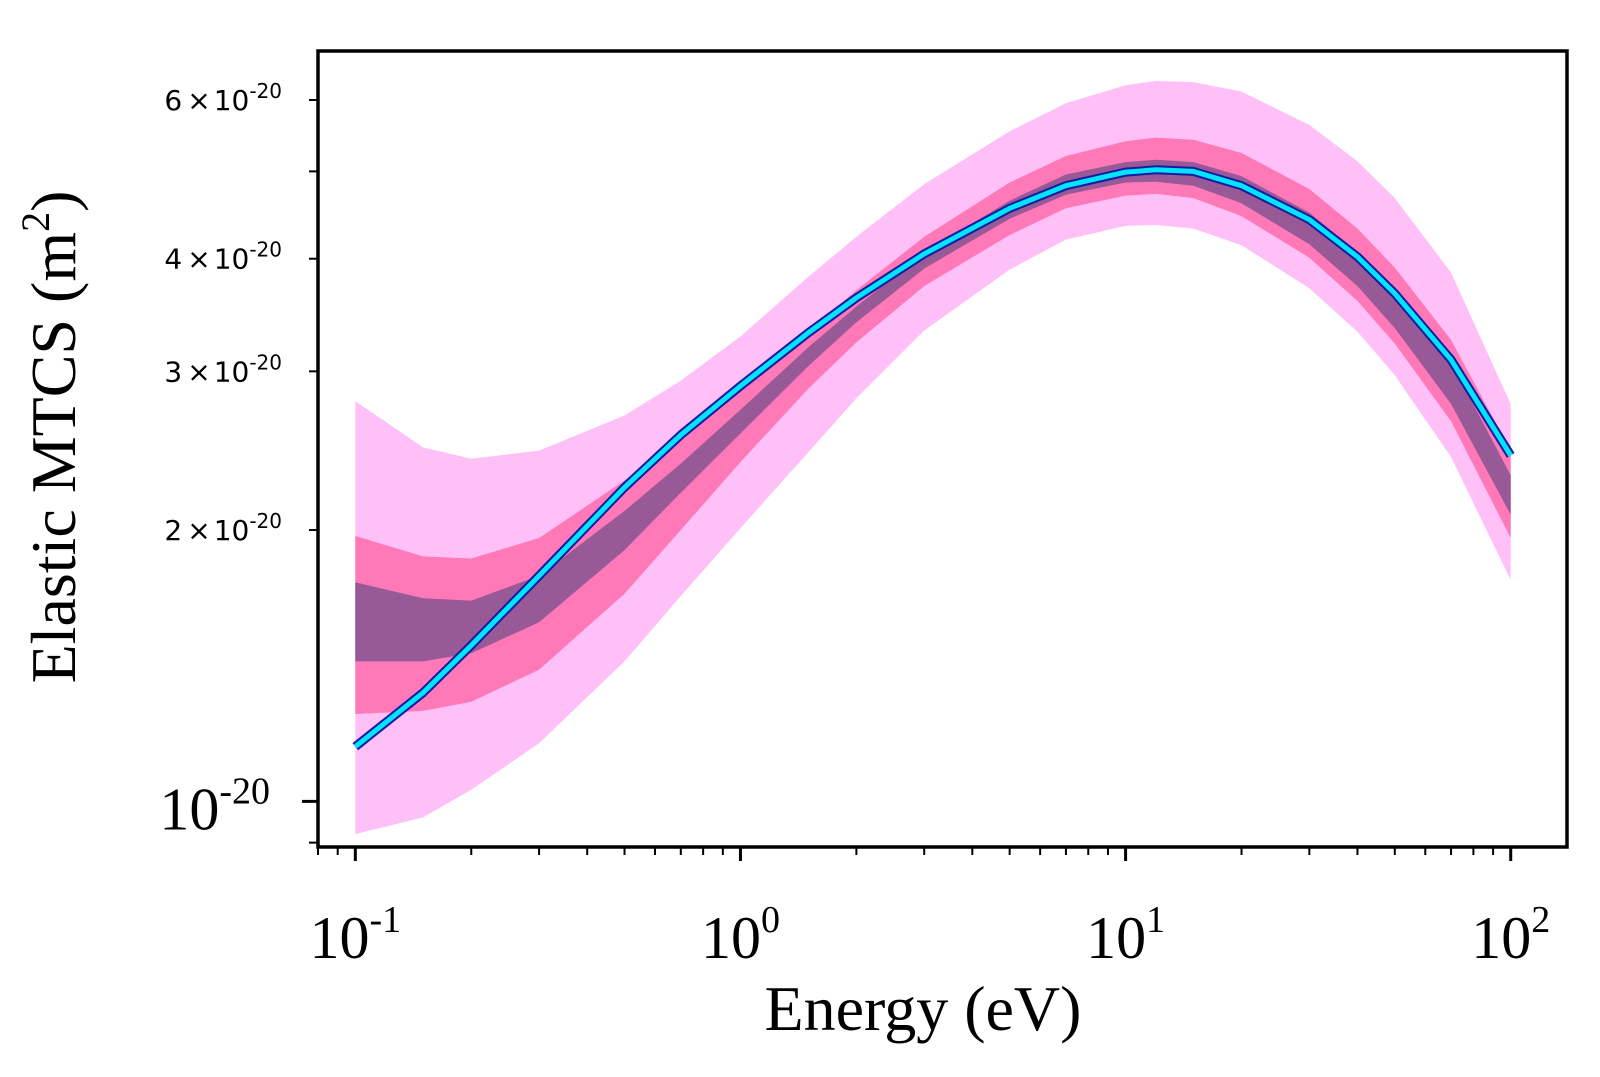 The width and height of the screenshot is (1600, 1077). I want to click on y-minor-tick-label: 2 × 10⁻²⁰, so click(223, 528).